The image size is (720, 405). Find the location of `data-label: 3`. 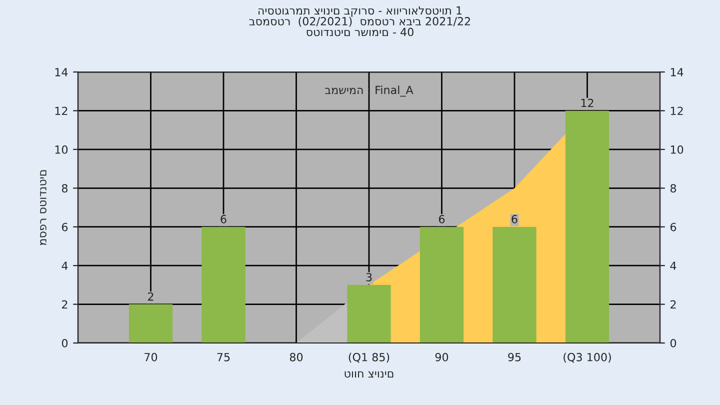

data-label: 3 is located at coordinates (369, 277).